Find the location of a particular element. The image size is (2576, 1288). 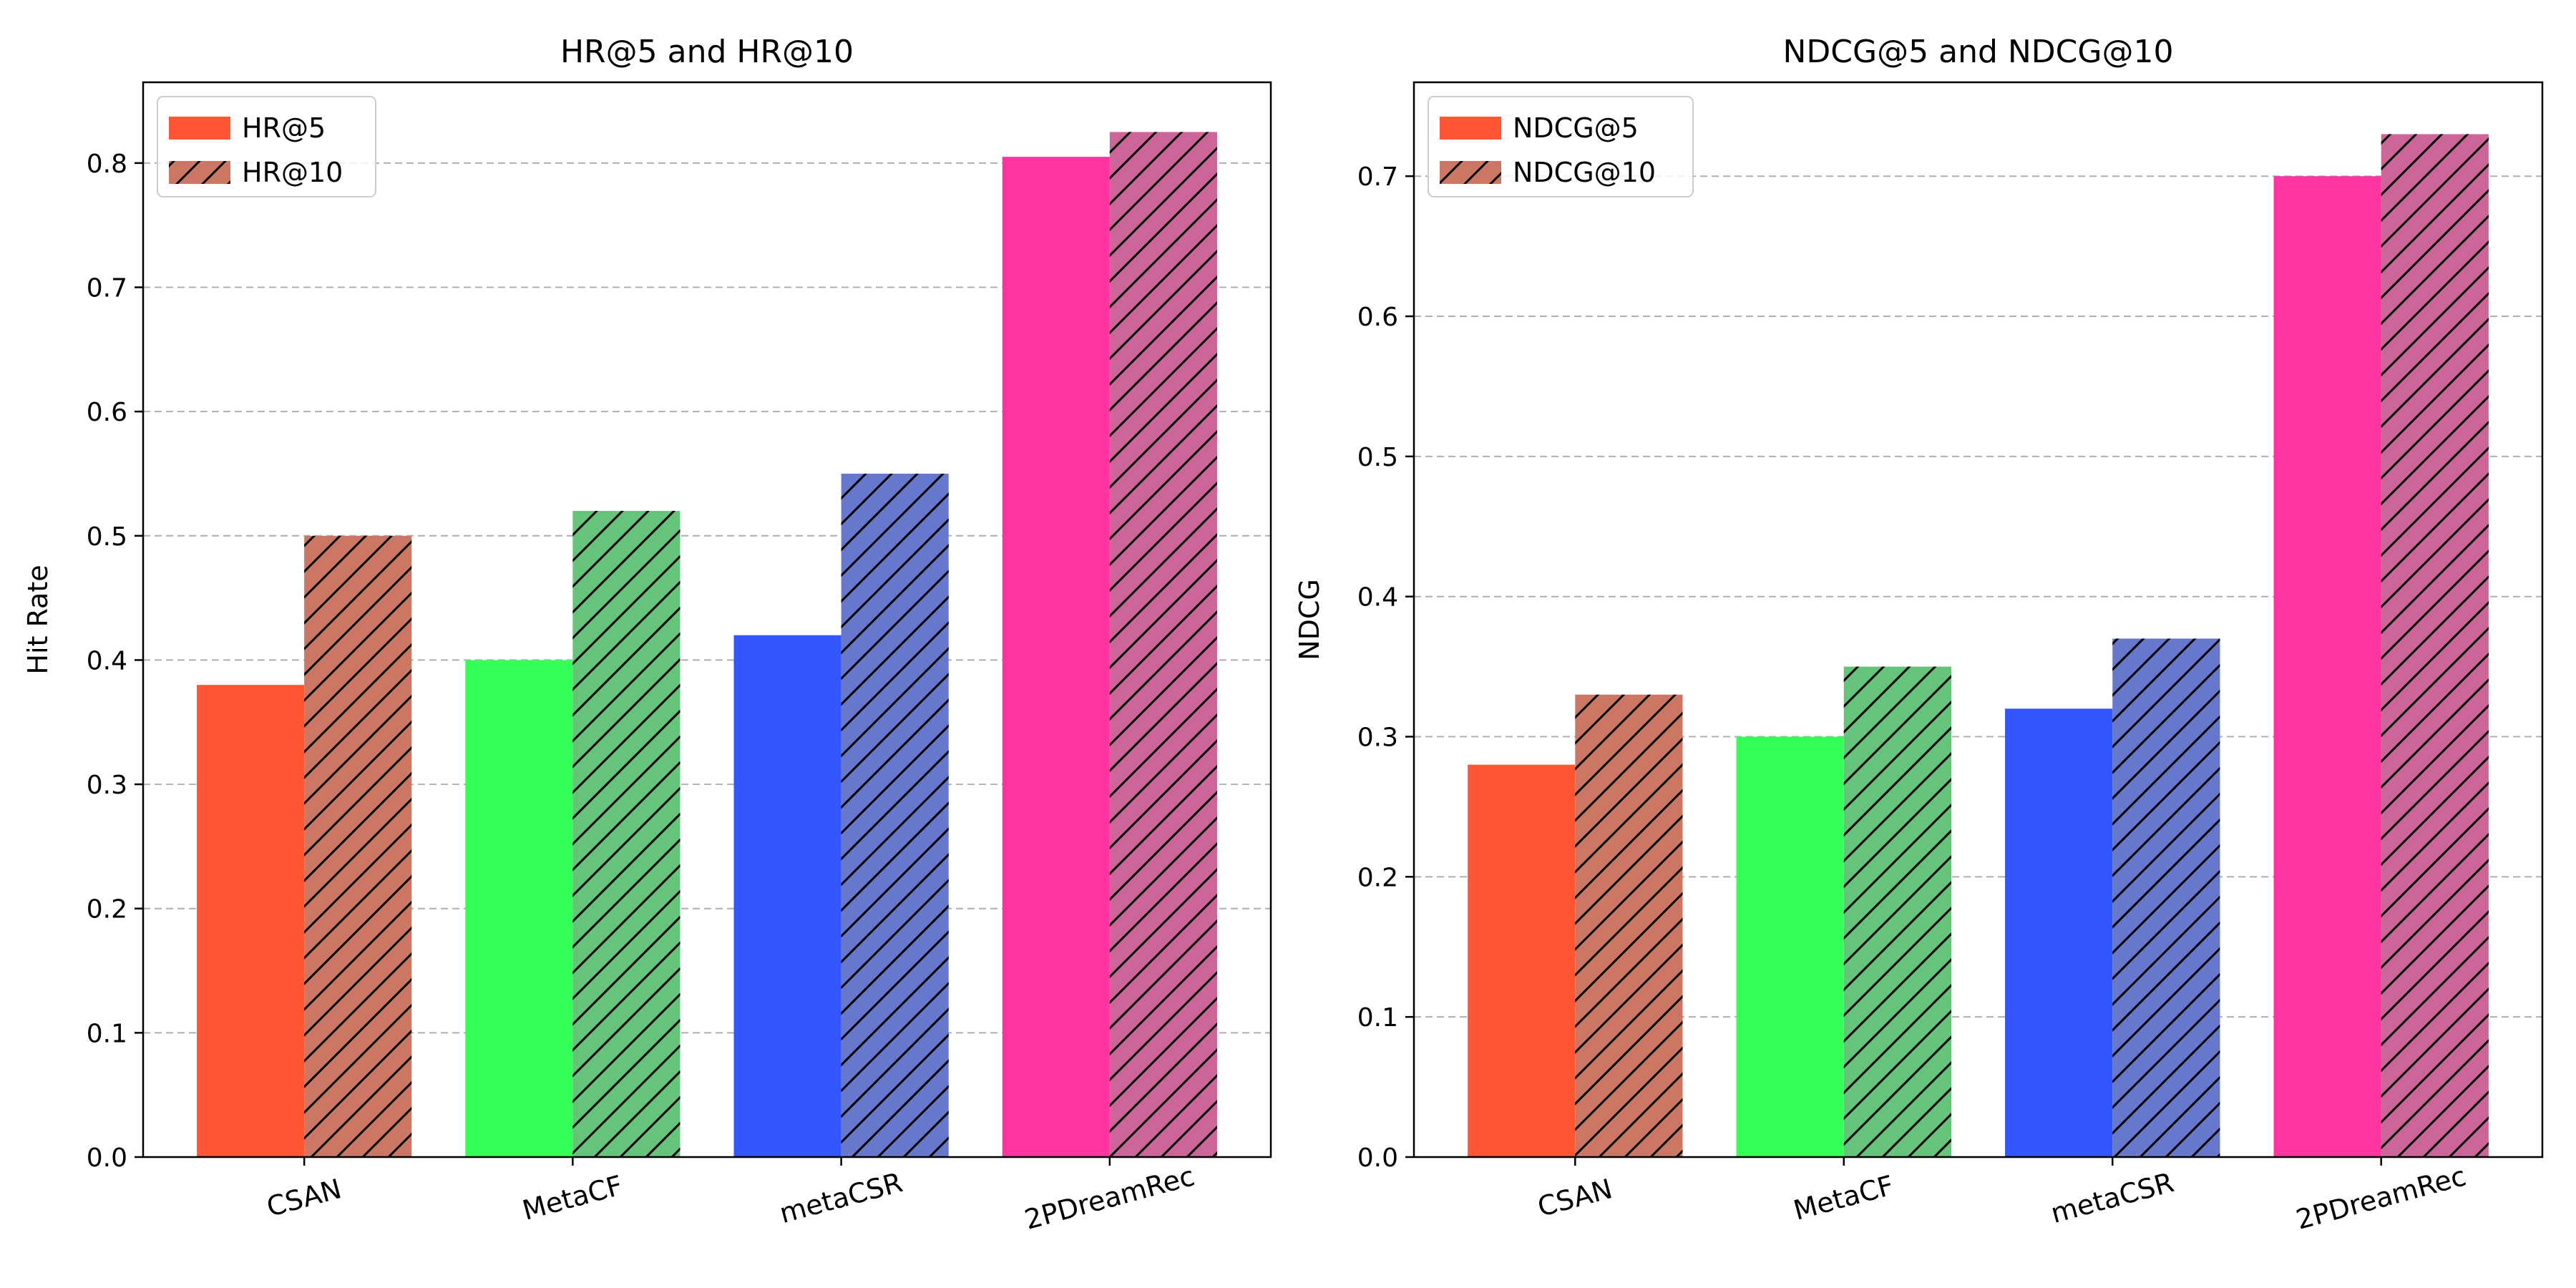

bar-ndcg-10-2pdreamrec-hatch is located at coordinates (2435, 646).